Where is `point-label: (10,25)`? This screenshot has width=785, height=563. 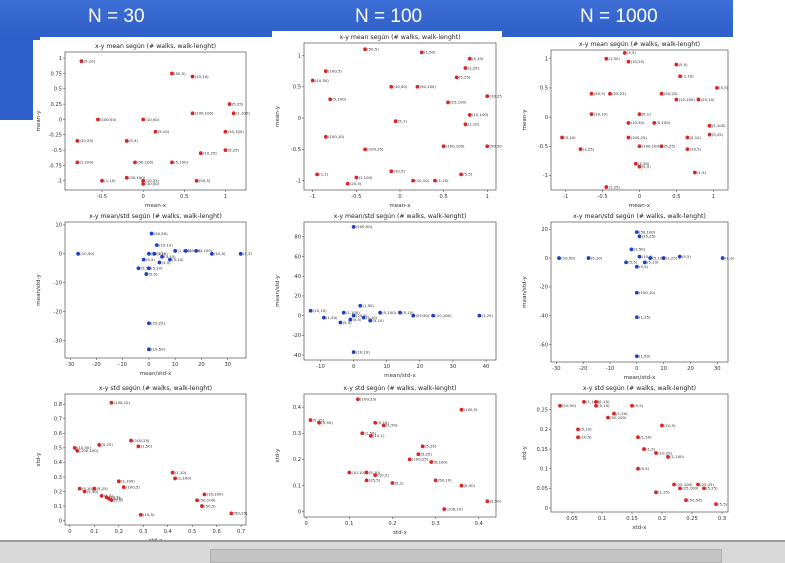 point-label: (10,25) is located at coordinates (495, 95).